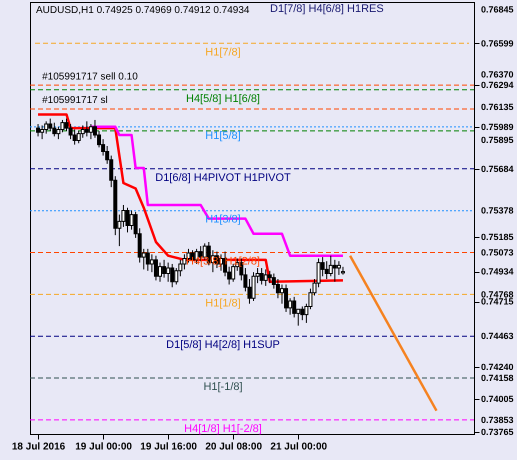  I want to click on x-tick-label: 20 Jul 08:00, so click(233, 447).